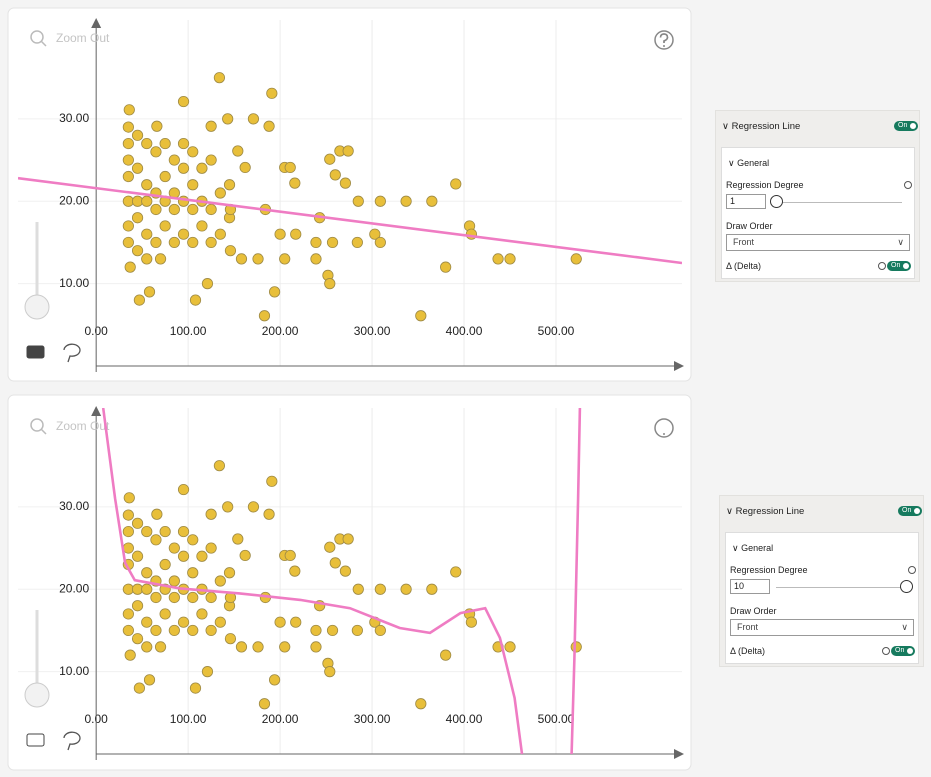 The width and height of the screenshot is (931, 777). What do you see at coordinates (37, 425) in the screenshot?
I see `zoom-icon` at bounding box center [37, 425].